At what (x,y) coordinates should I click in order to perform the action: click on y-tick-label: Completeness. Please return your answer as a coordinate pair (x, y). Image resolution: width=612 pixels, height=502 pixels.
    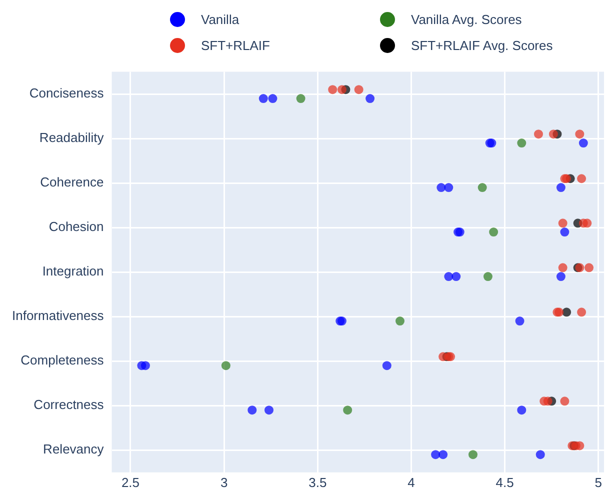
    Looking at the image, I should click on (62, 360).